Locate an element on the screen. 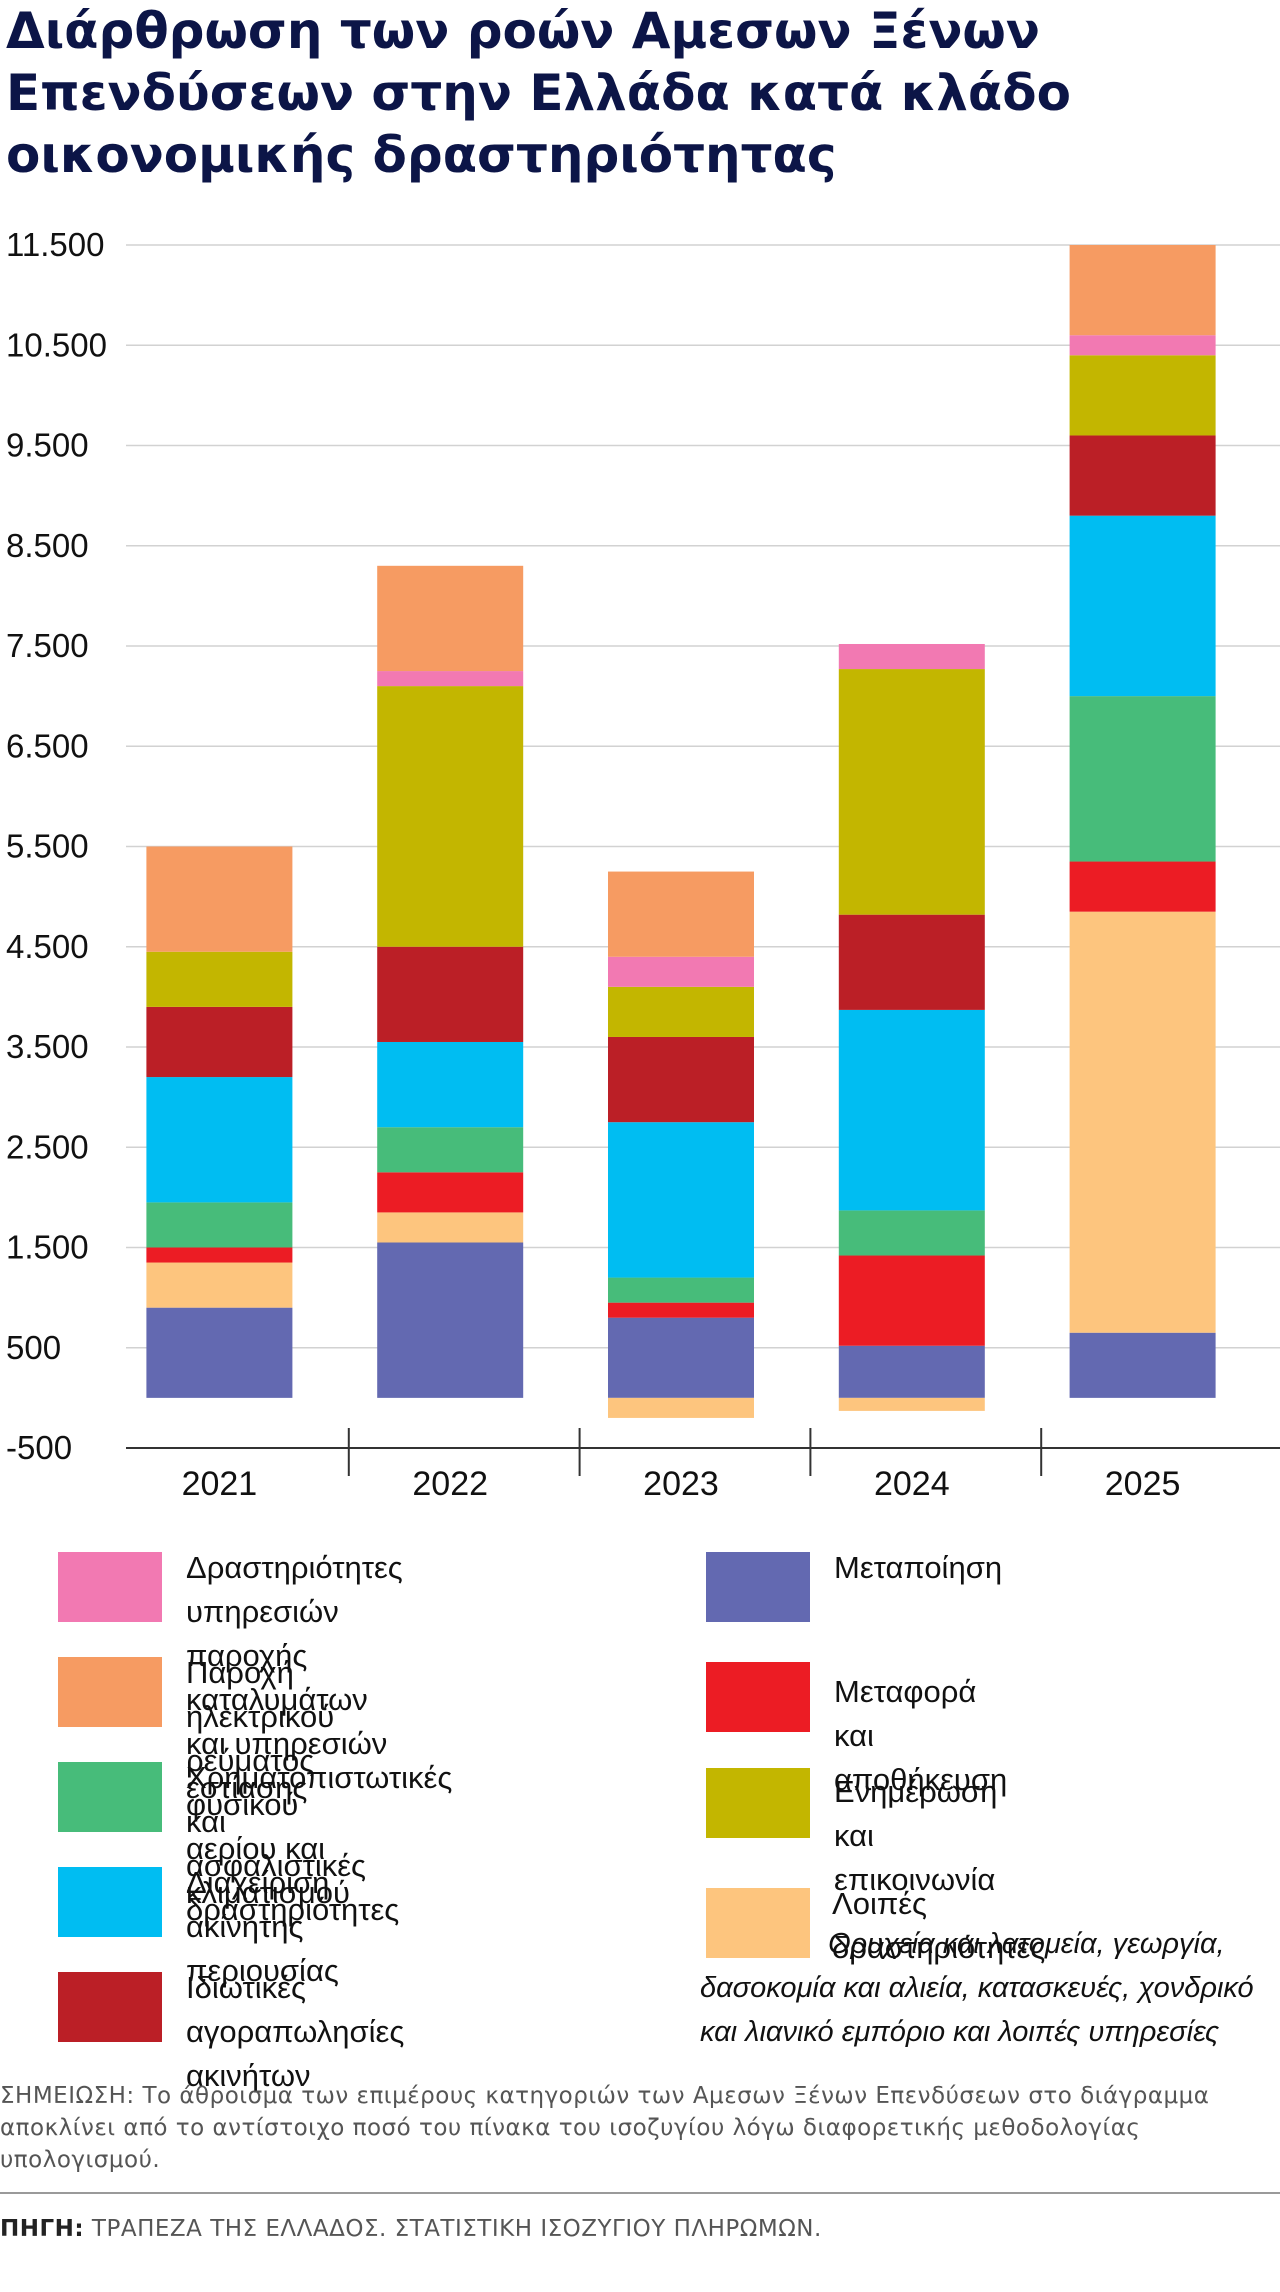 The height and width of the screenshot is (2292, 1280). bar-2025-accommodation is located at coordinates (1142, 345).